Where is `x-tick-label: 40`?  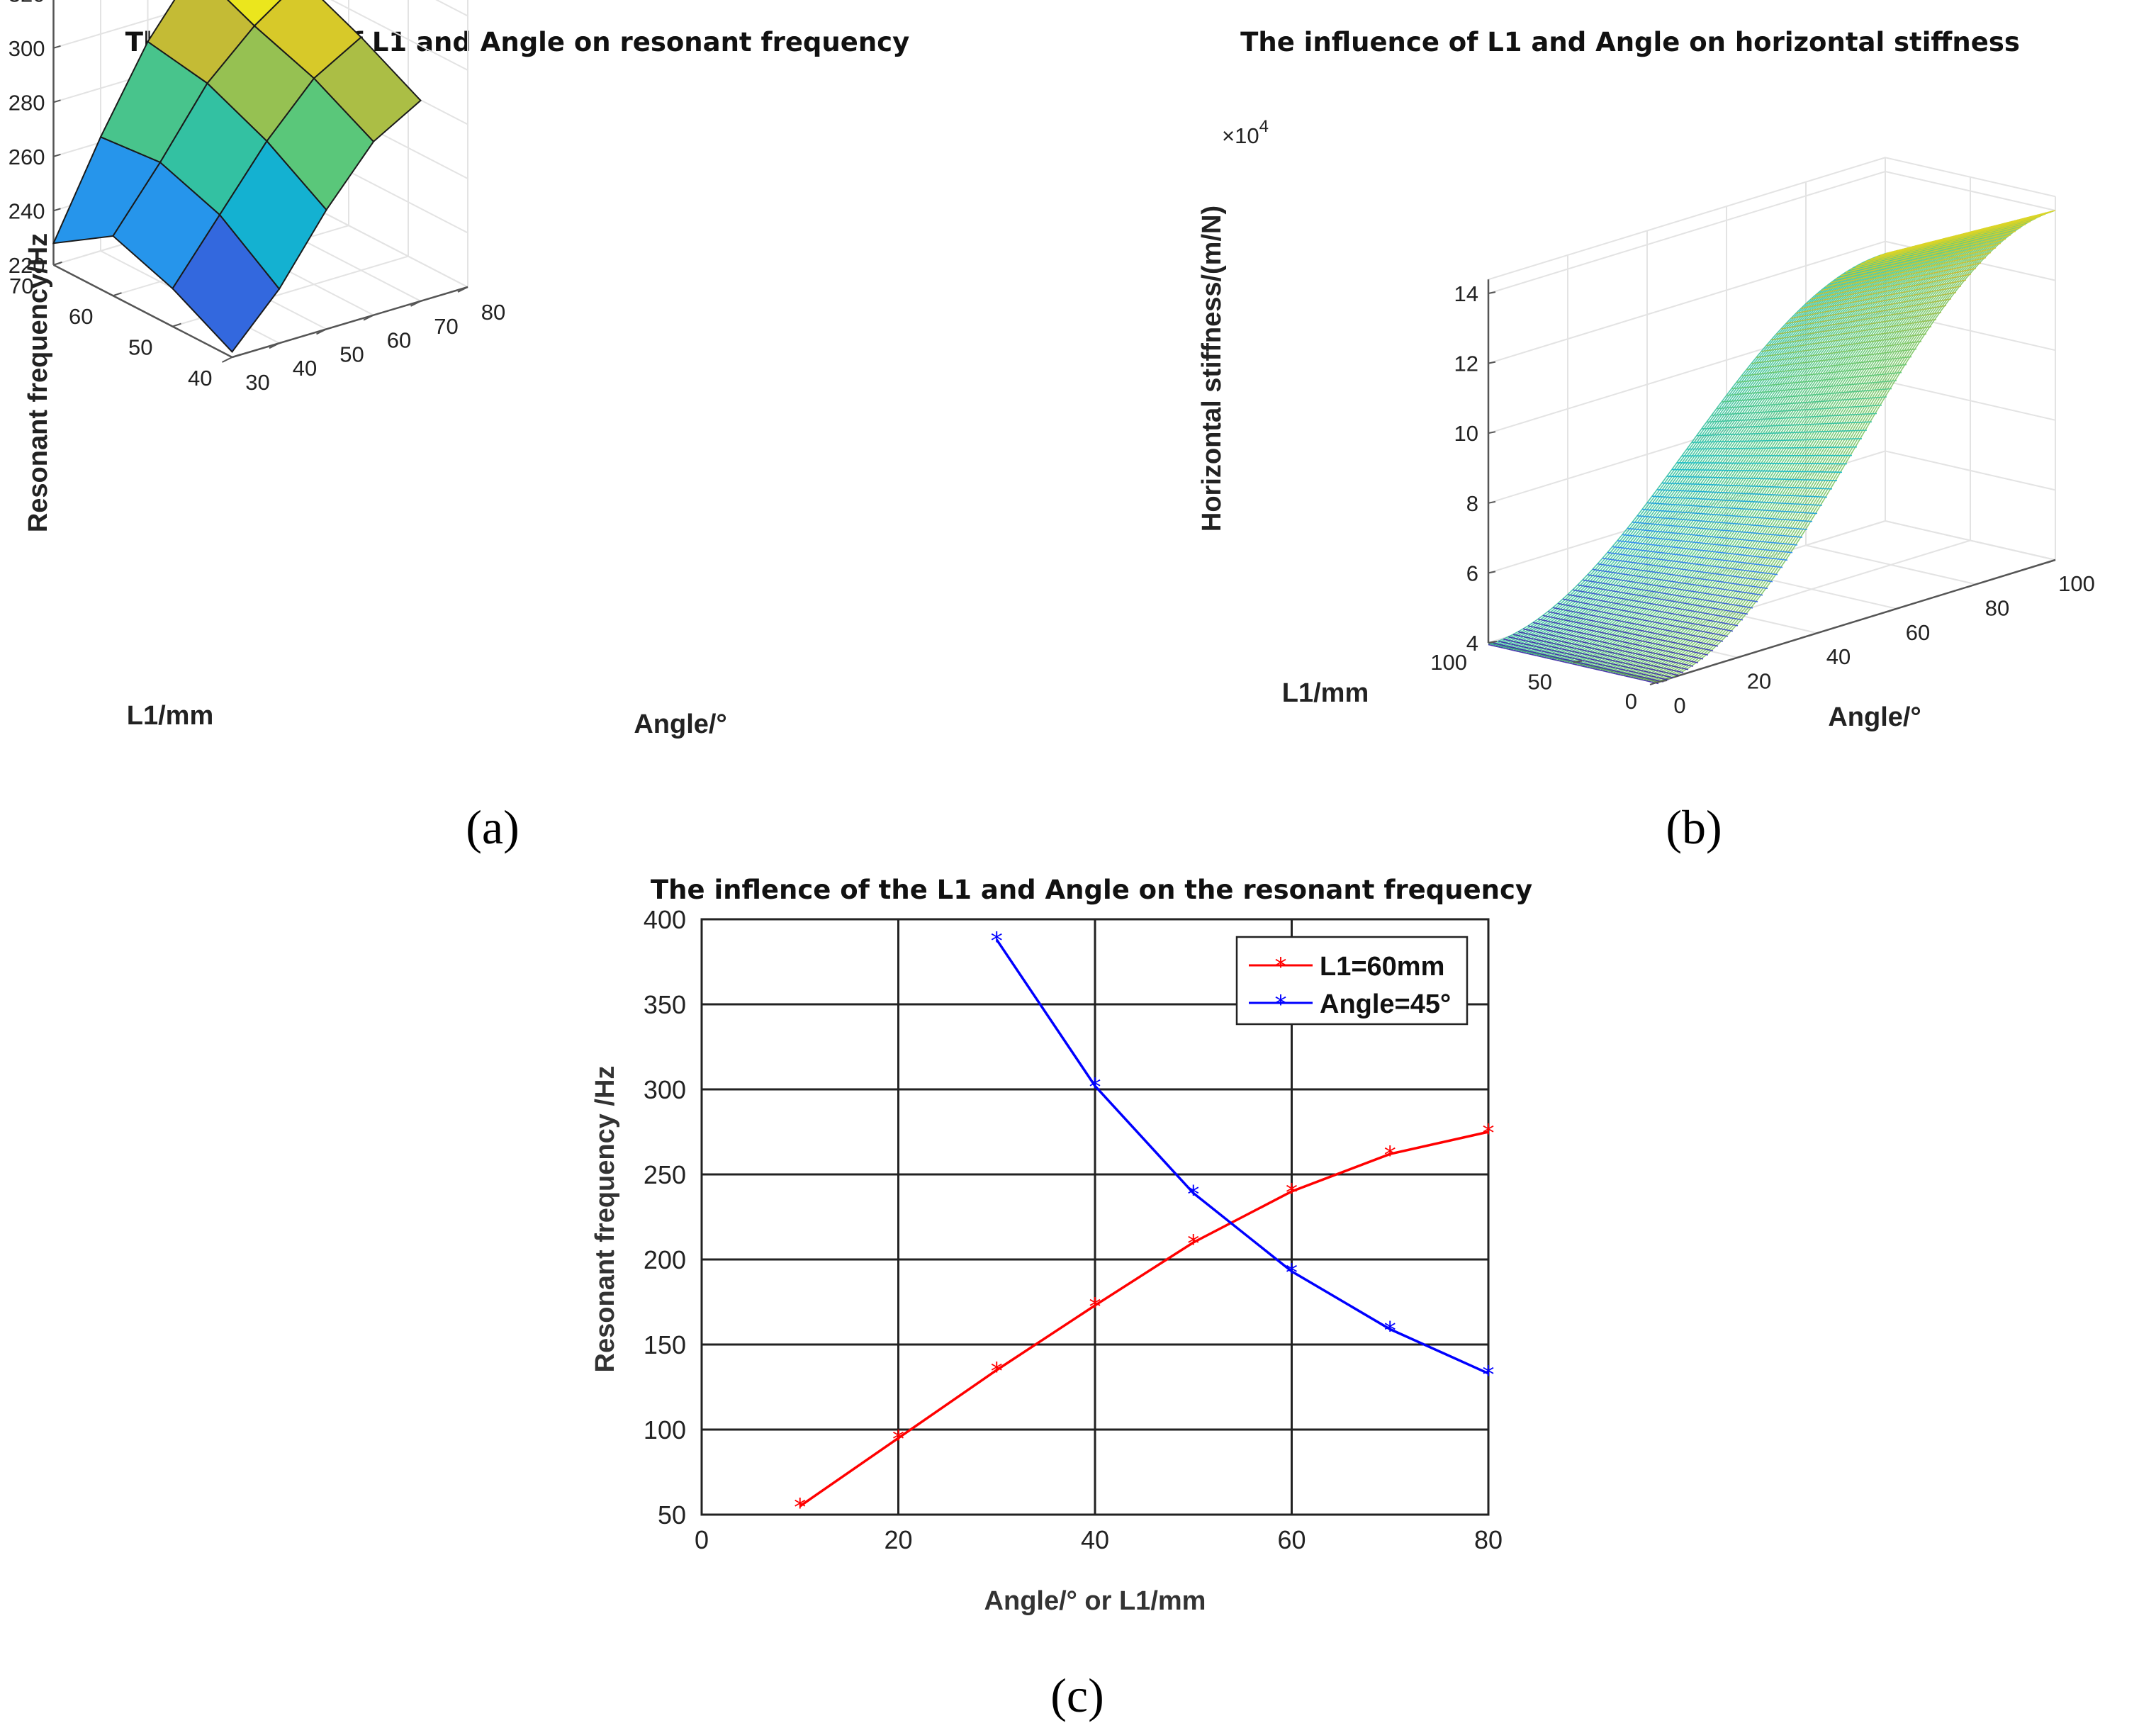 x-tick-label: 40 is located at coordinates (1095, 1539).